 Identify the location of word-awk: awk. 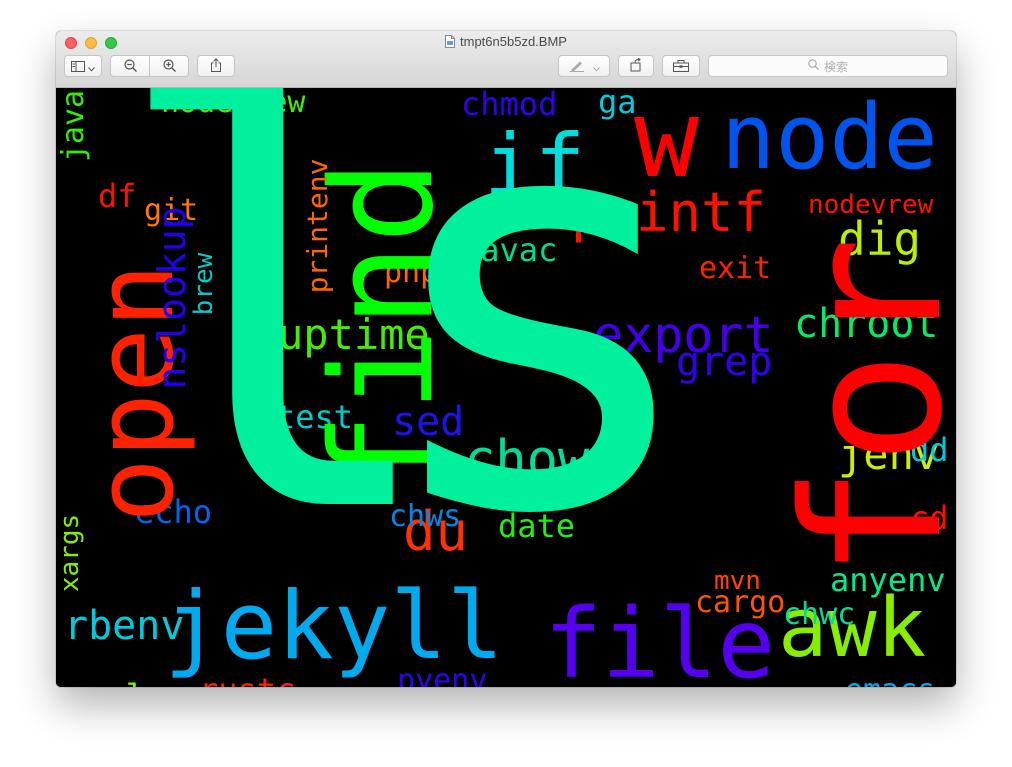
(852, 628).